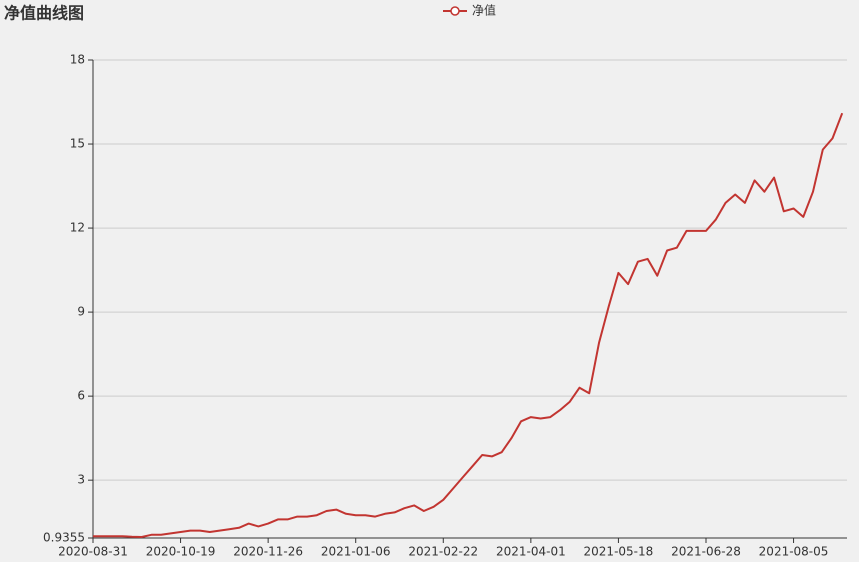  I want to click on y-tick-label: 3, so click(81, 480).